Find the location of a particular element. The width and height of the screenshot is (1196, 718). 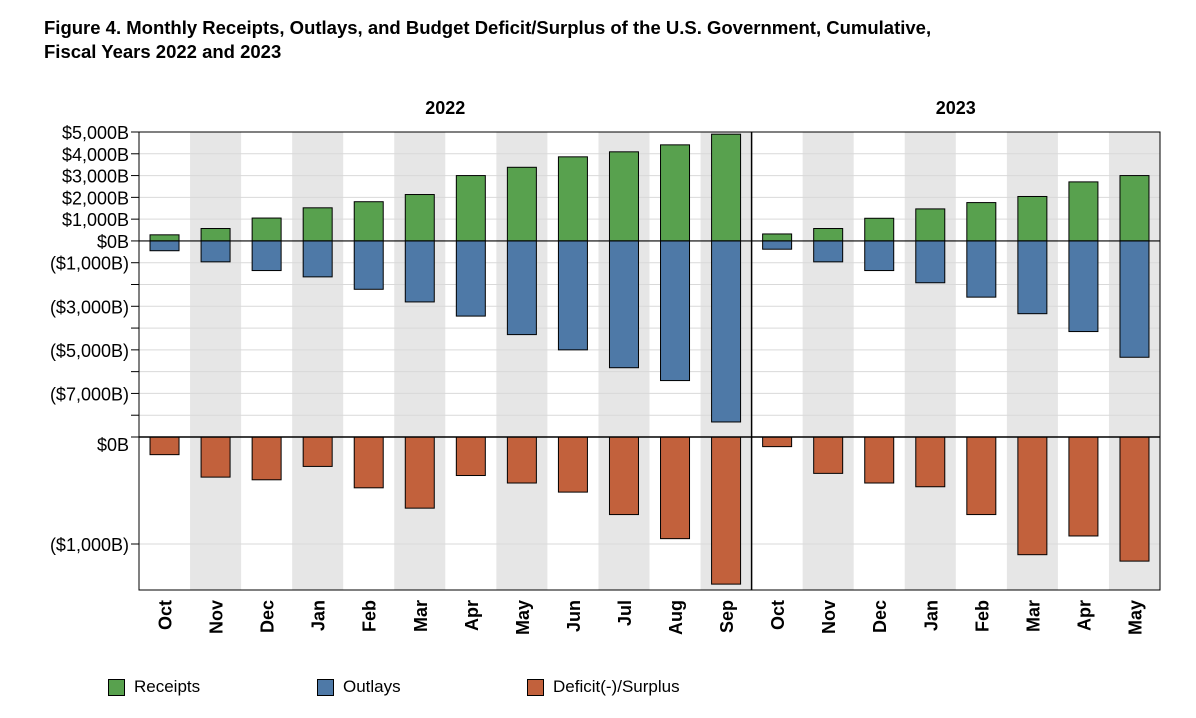

x-tick-label-2022-jan: Jan is located at coordinates (319, 615).